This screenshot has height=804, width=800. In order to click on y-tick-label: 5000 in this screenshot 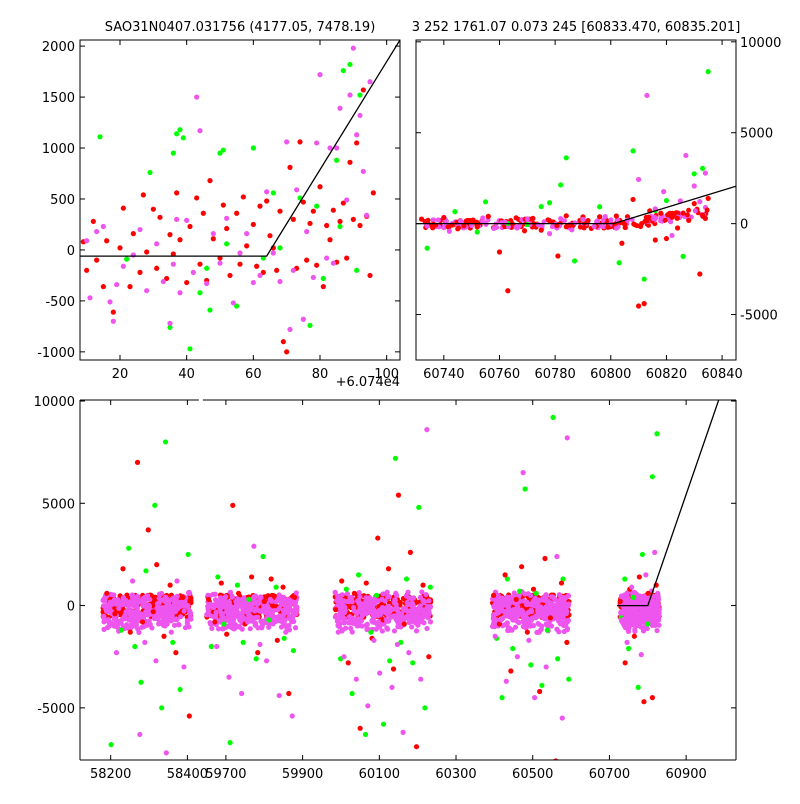, I will do `click(58, 504)`.